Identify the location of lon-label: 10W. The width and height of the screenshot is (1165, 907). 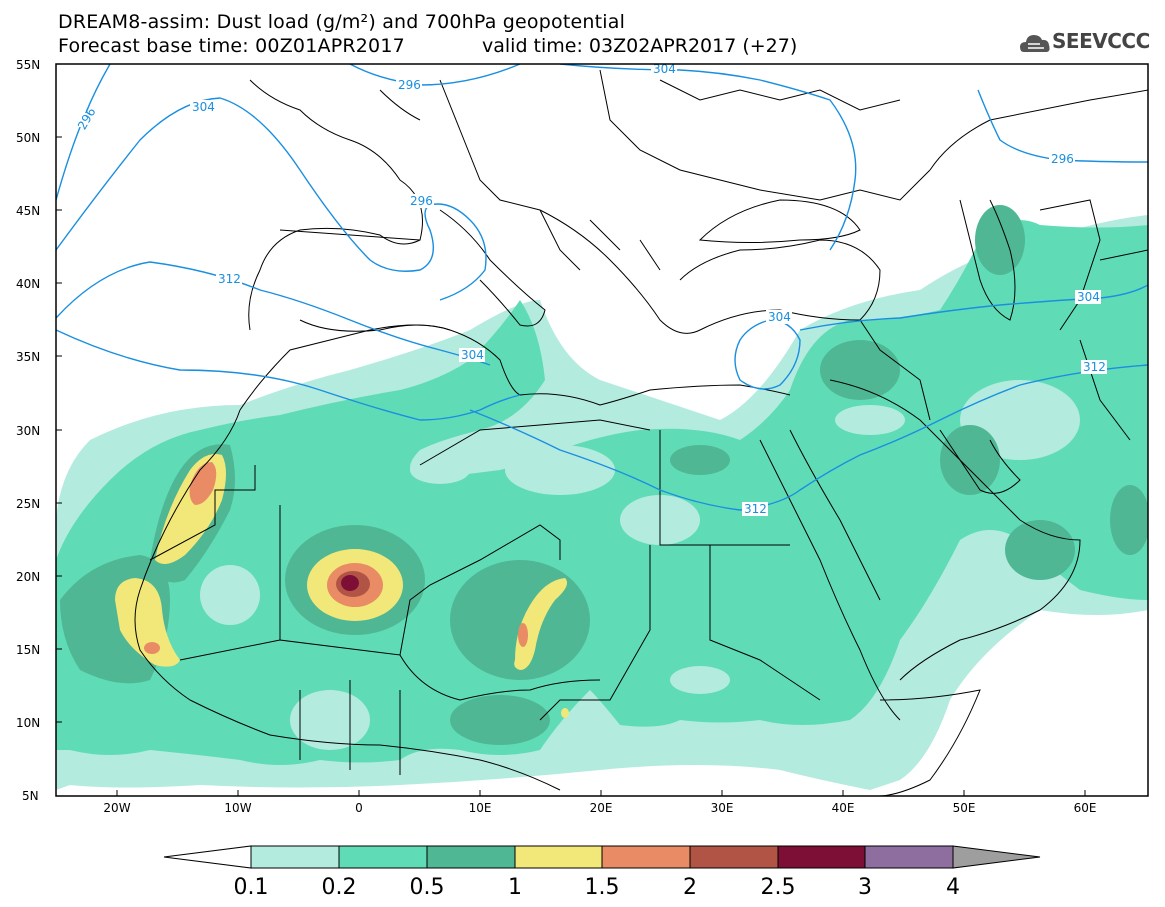
(237, 808).